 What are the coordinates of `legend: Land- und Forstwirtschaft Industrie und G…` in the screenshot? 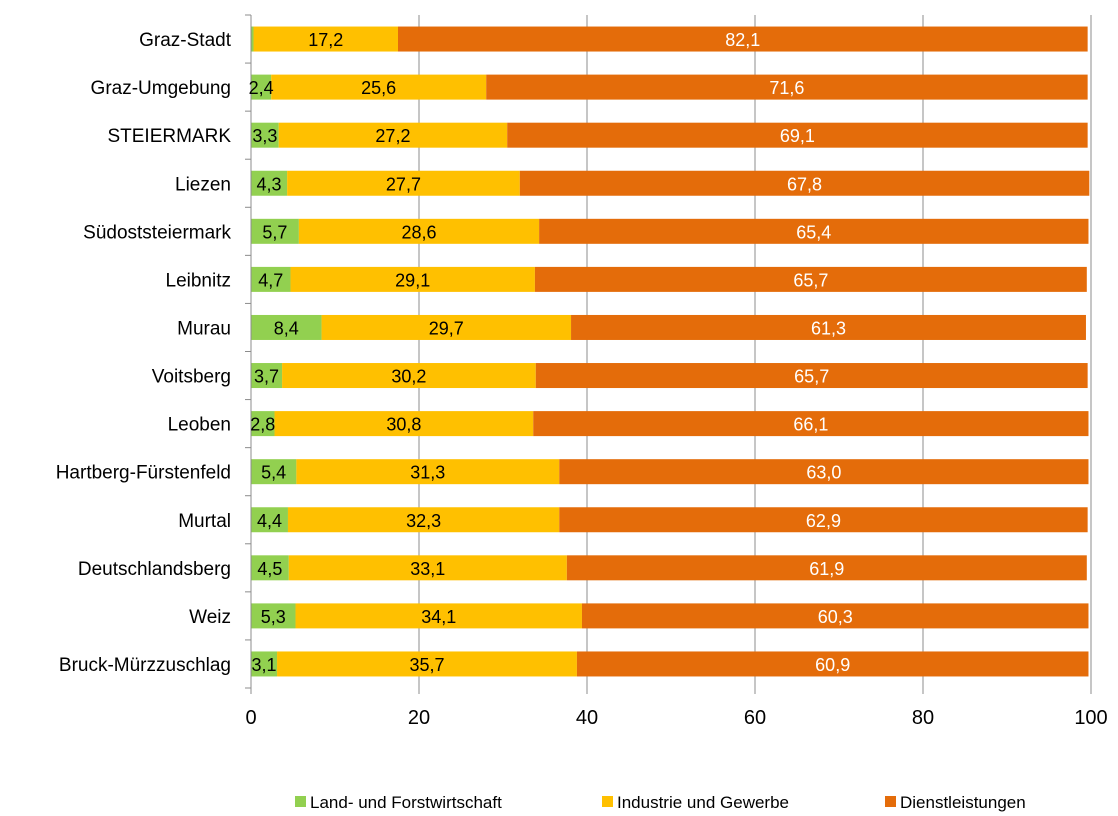 It's located at (660, 802).